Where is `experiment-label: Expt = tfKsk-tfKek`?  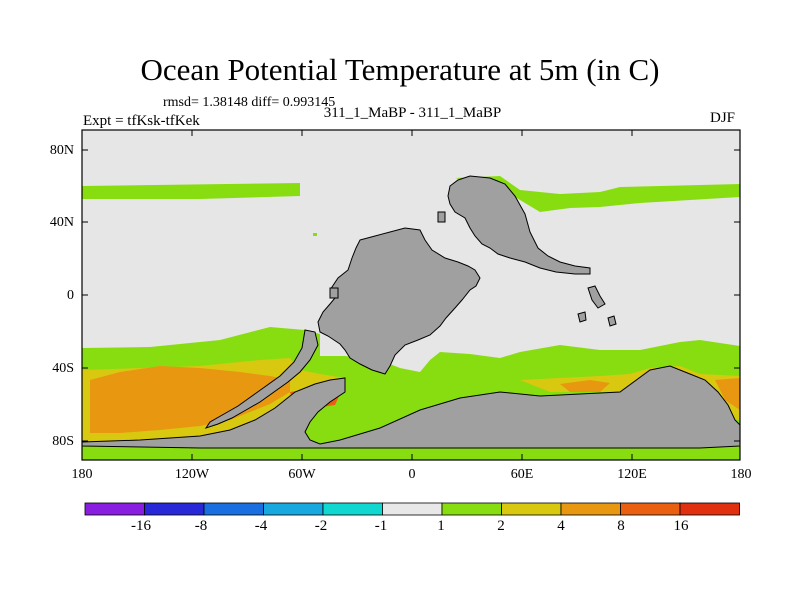
experiment-label: Expt = tfKsk-tfKek is located at coordinates (141, 121).